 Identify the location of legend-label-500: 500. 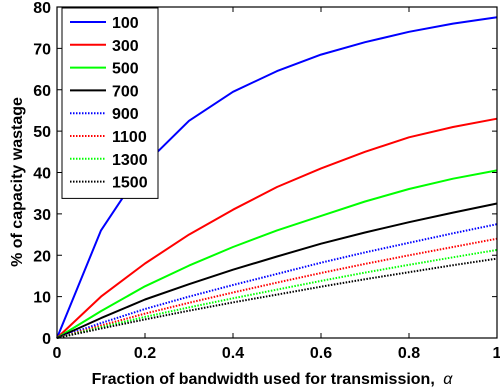
(125, 69).